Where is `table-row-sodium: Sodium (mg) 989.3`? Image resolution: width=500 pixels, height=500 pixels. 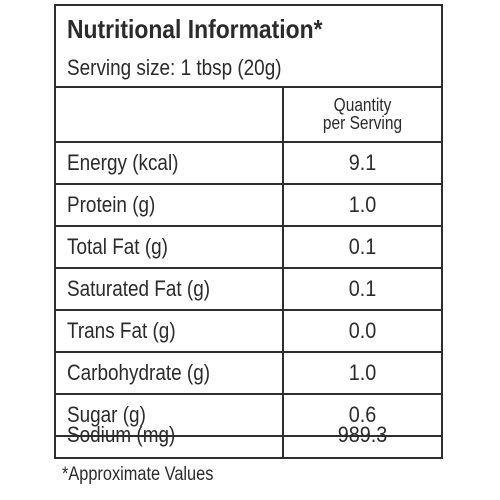
table-row-sodium: Sodium (mg) 989.3 is located at coordinates (248, 438).